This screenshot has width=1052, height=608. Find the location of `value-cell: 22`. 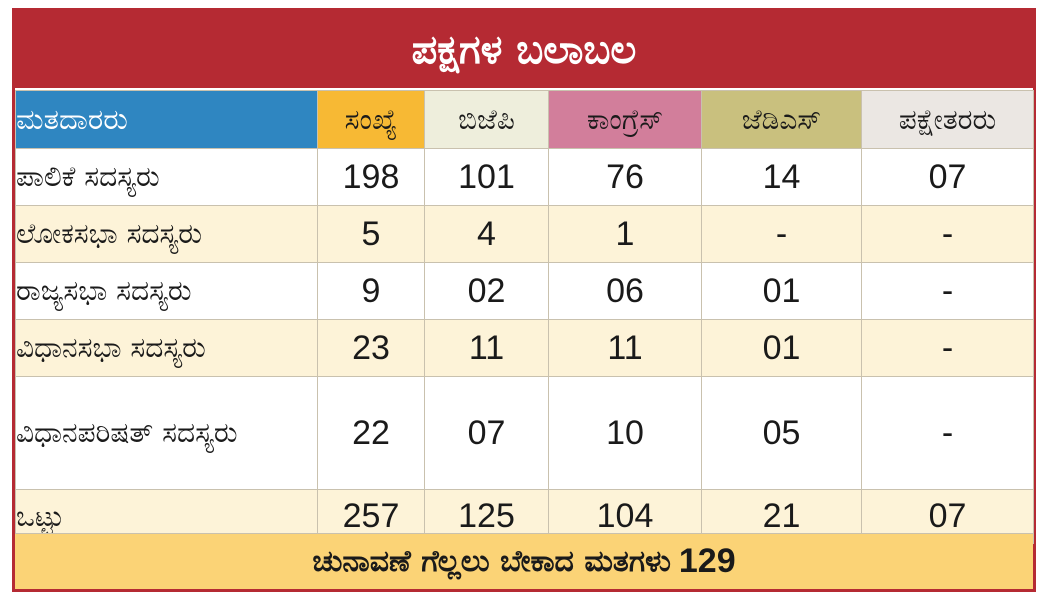

value-cell: 22 is located at coordinates (371, 433).